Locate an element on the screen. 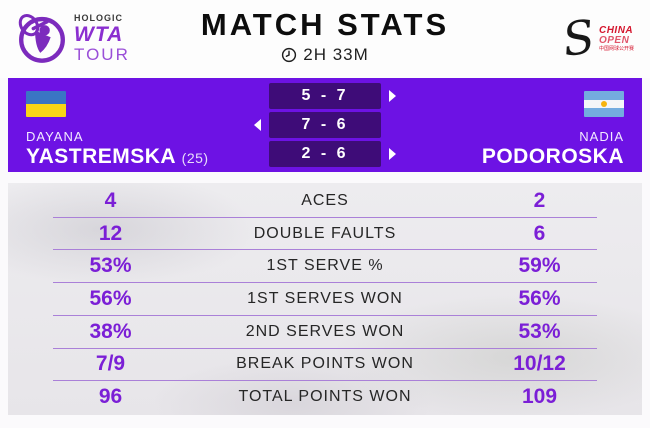 Image resolution: width=650 pixels, height=428 pixels. set-scores: 5 - 7 7 - 6 2 - 6 is located at coordinates (325, 125).